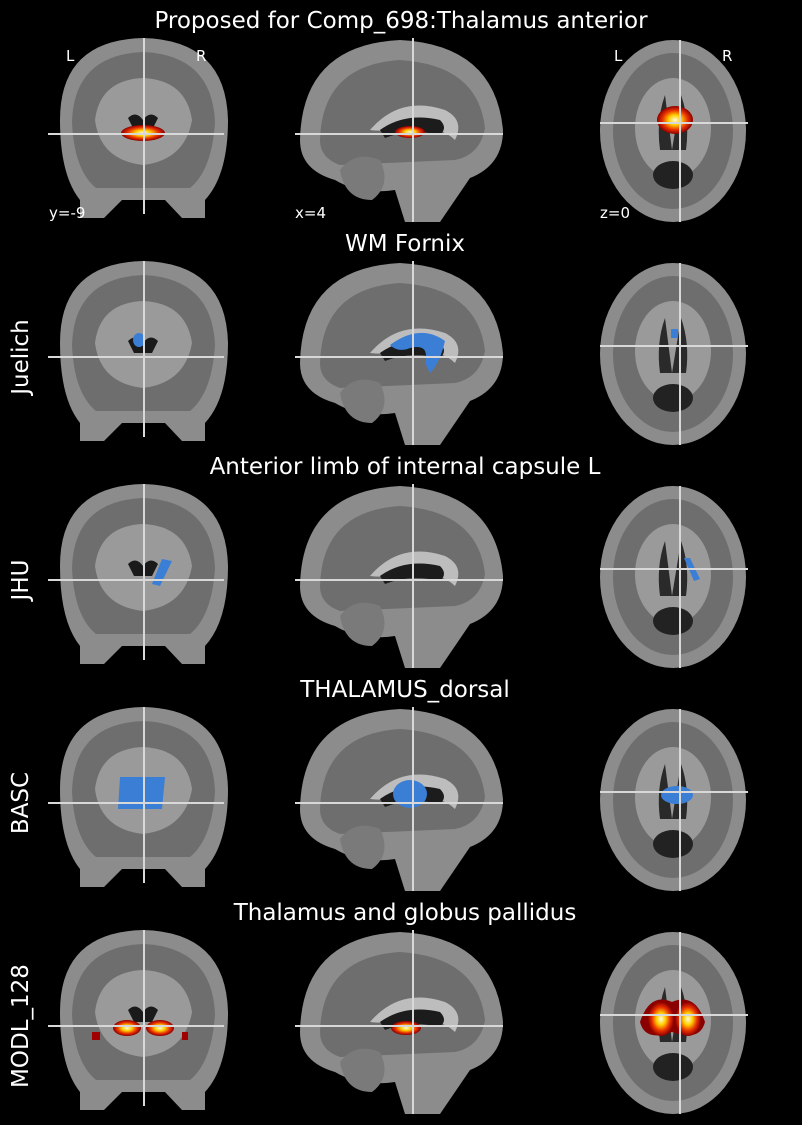 Image resolution: width=802 pixels, height=1125 pixels. I want to click on region-title: THALAMUS_dorsal, so click(404, 690).